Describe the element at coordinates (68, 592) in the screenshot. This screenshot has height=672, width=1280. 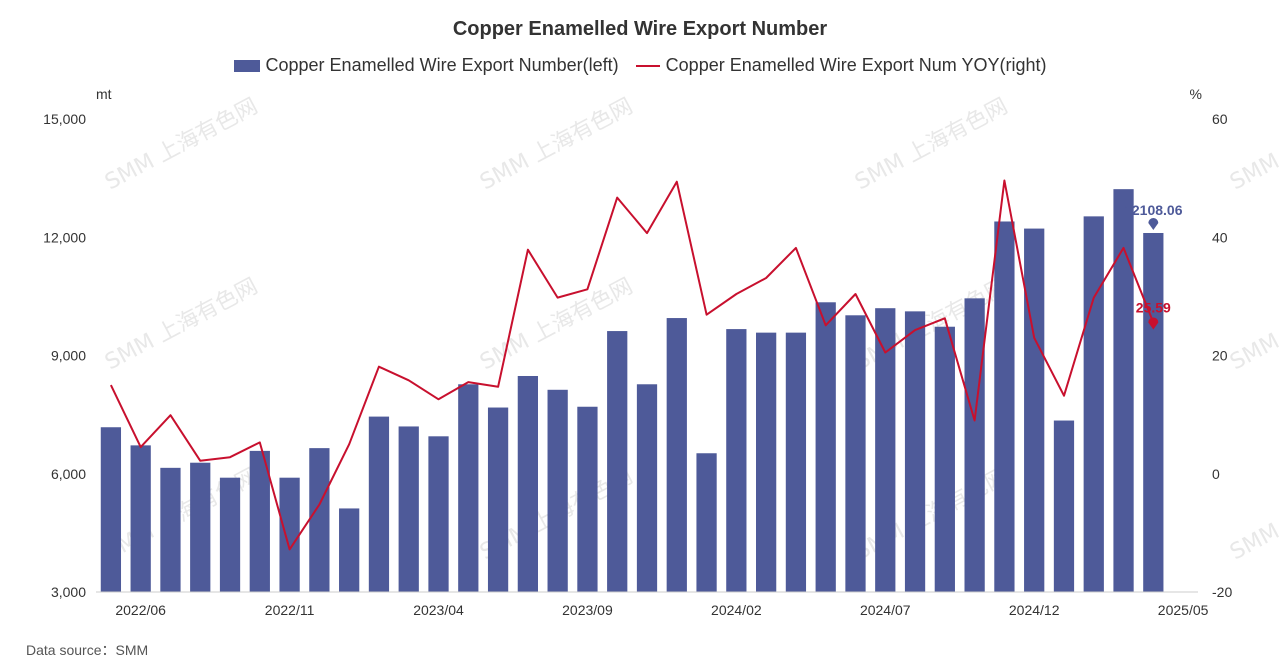
I see `left-tick-label: 3,000` at that location.